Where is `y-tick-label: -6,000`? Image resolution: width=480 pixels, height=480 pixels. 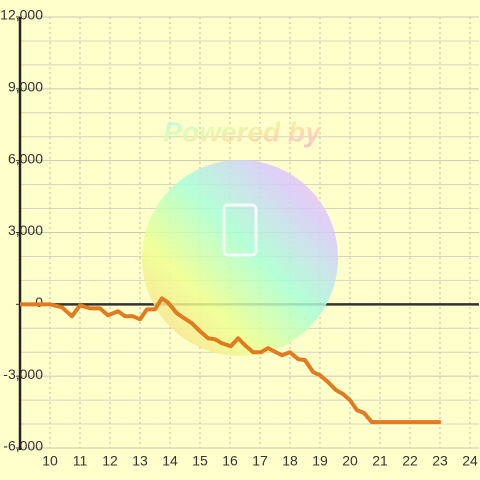 y-tick-label: -6,000 is located at coordinates (23, 446).